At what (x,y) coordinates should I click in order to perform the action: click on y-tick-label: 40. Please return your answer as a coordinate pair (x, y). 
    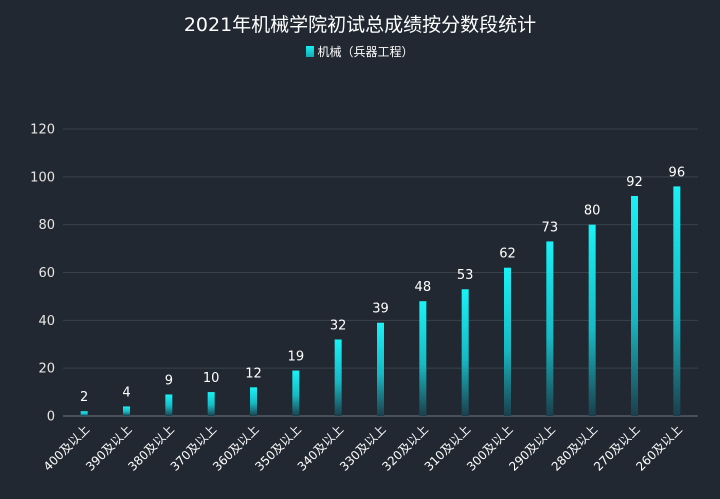
    Looking at the image, I should click on (46, 321).